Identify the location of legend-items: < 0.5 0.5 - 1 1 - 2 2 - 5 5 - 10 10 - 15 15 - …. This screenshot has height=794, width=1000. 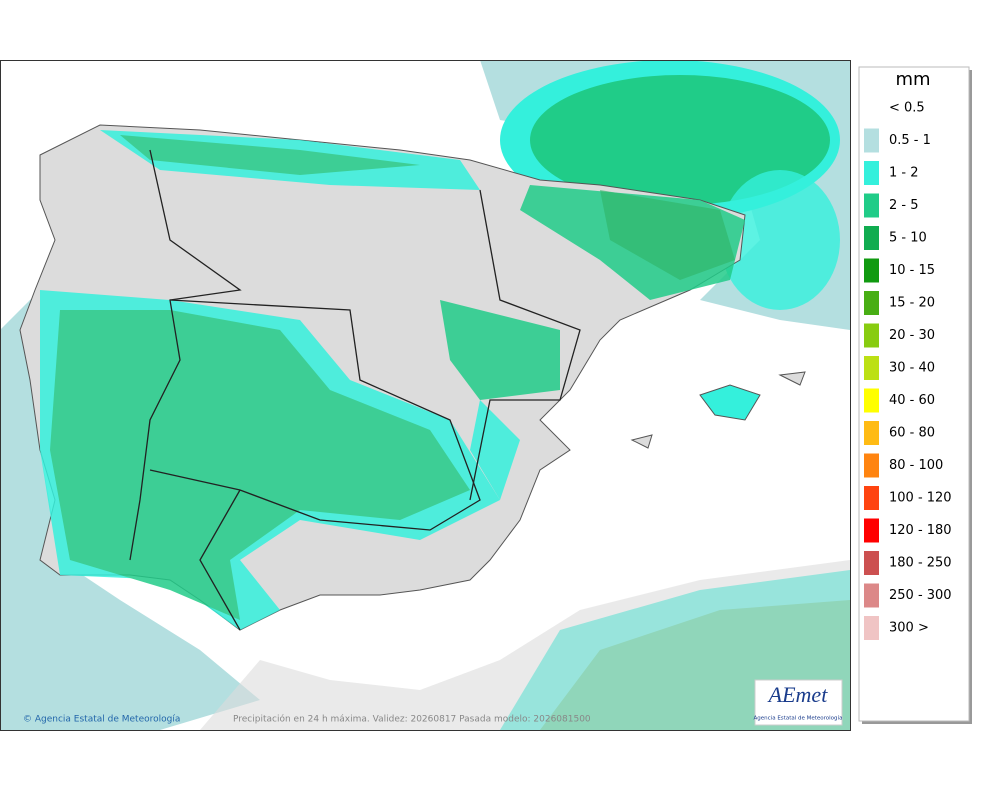
(908, 368).